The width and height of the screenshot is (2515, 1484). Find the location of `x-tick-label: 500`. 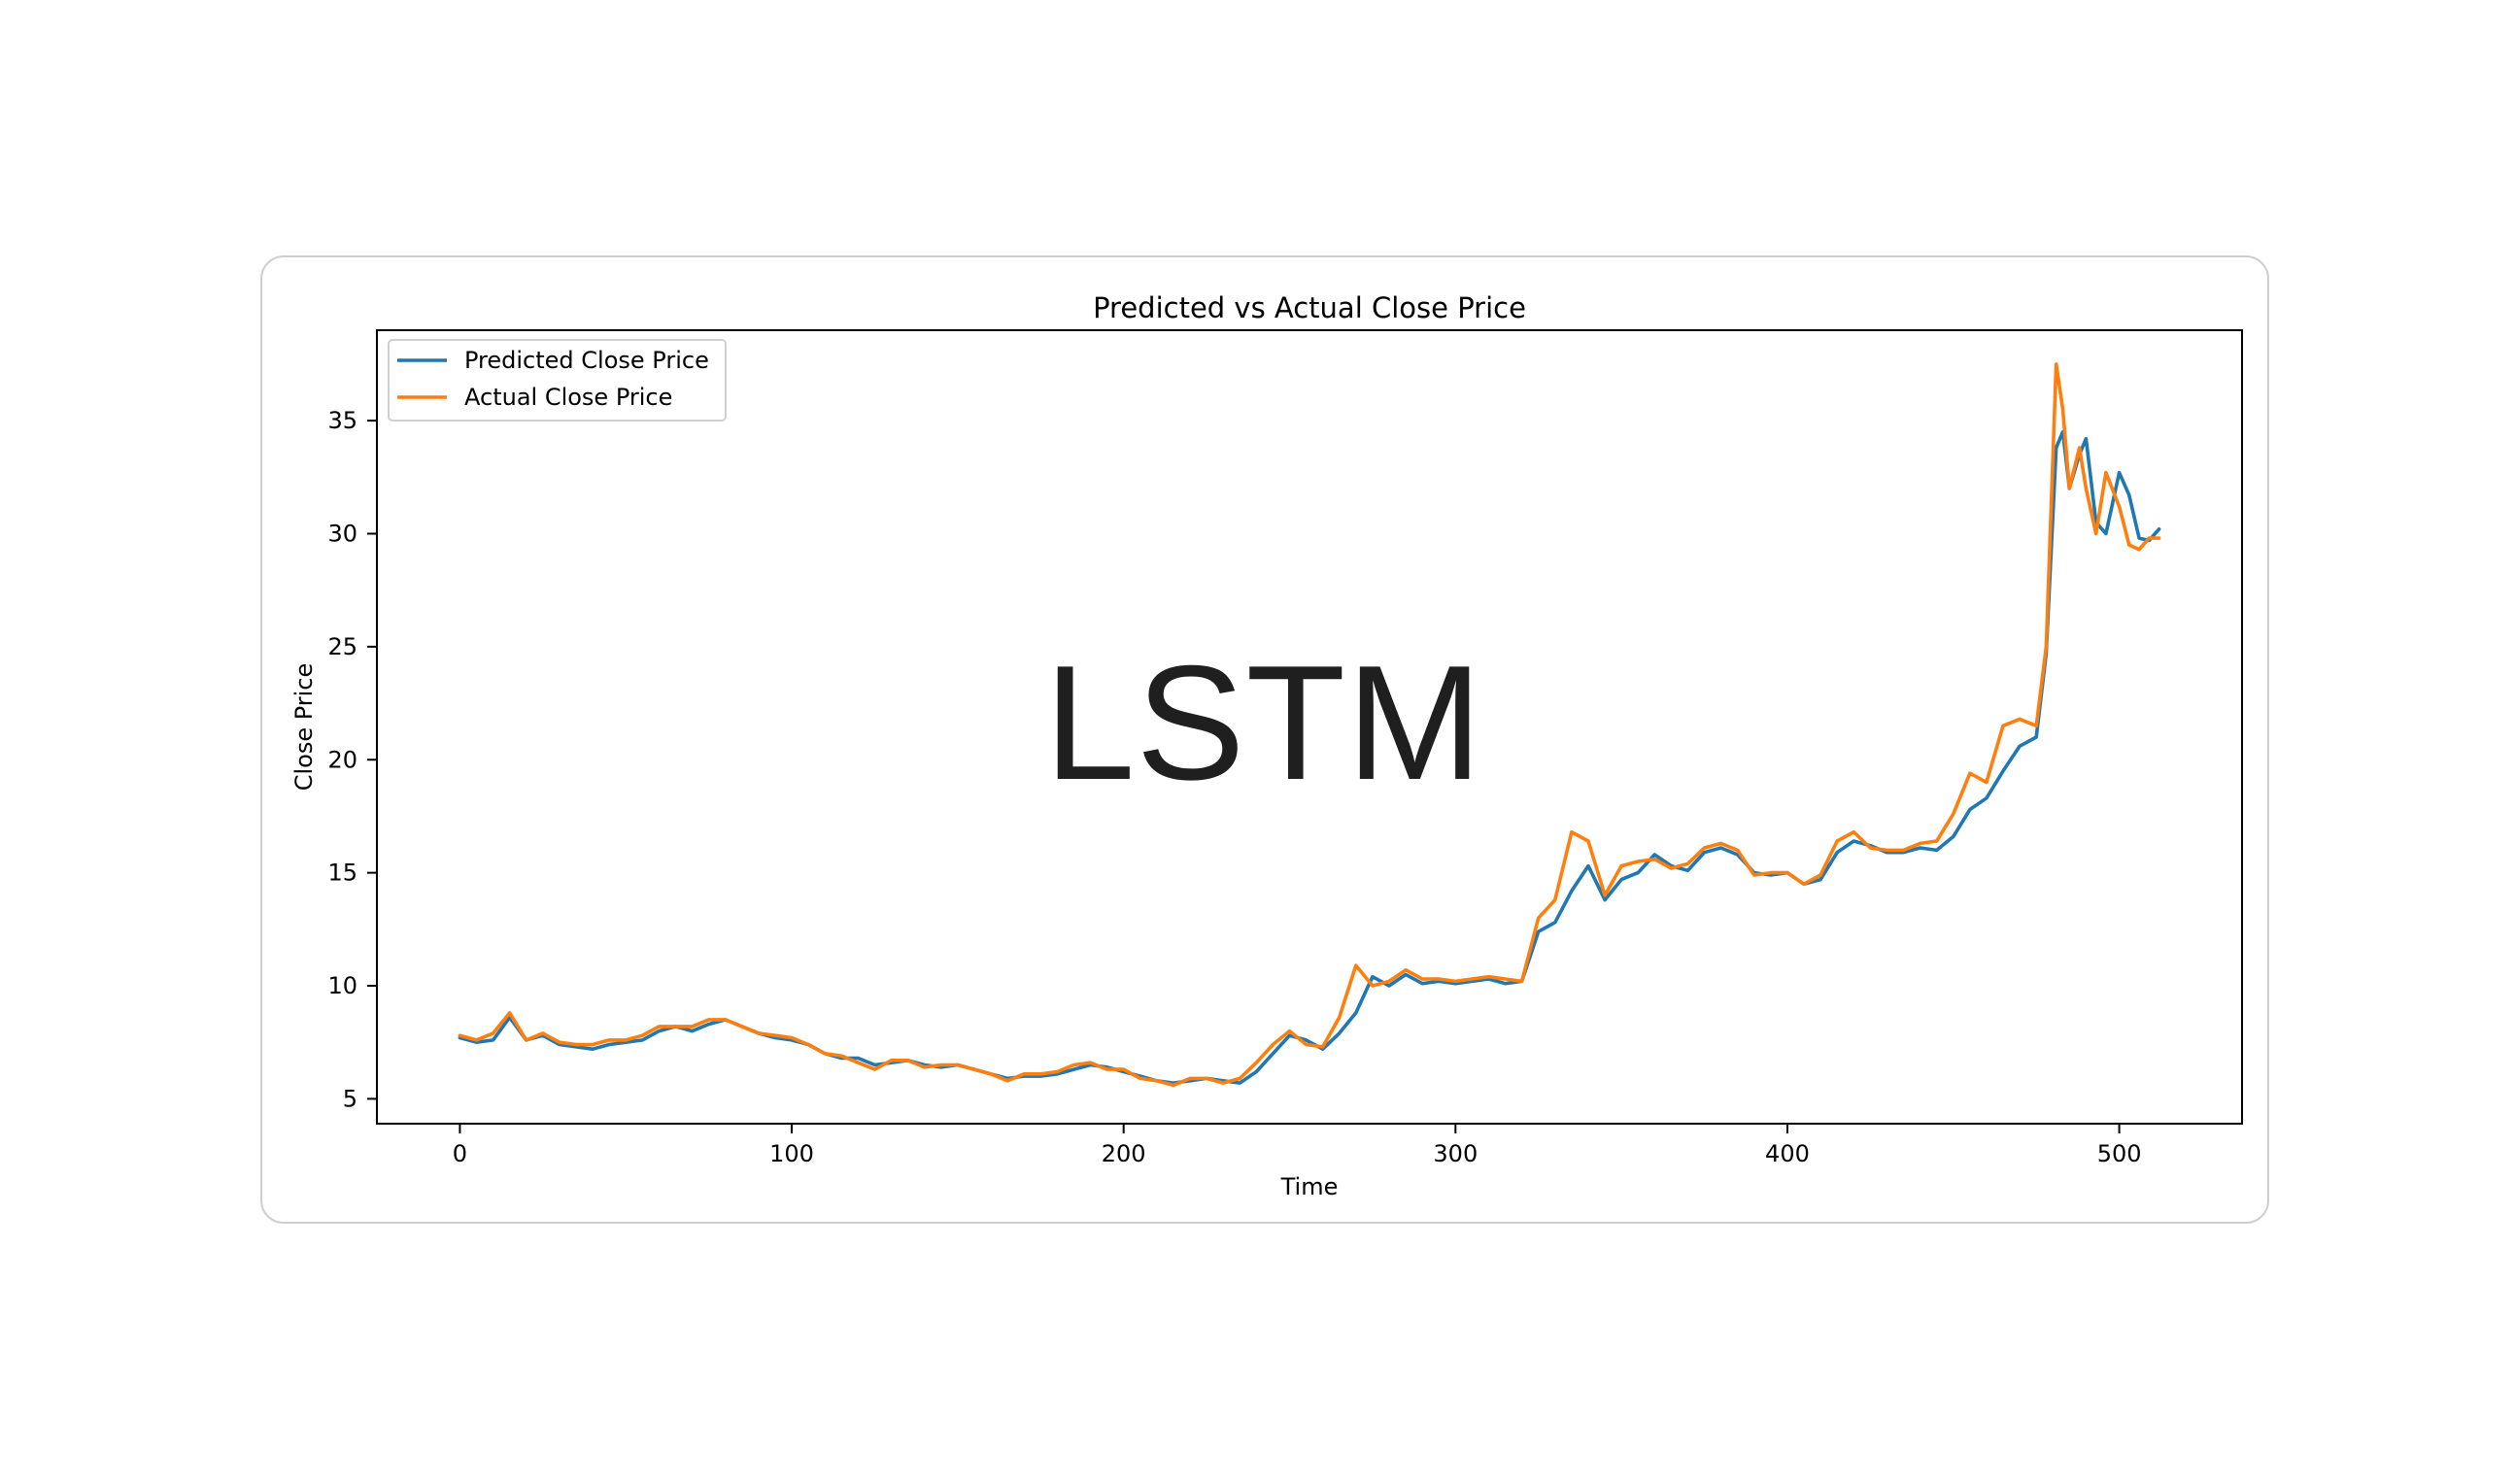

x-tick-label: 500 is located at coordinates (2119, 1153).